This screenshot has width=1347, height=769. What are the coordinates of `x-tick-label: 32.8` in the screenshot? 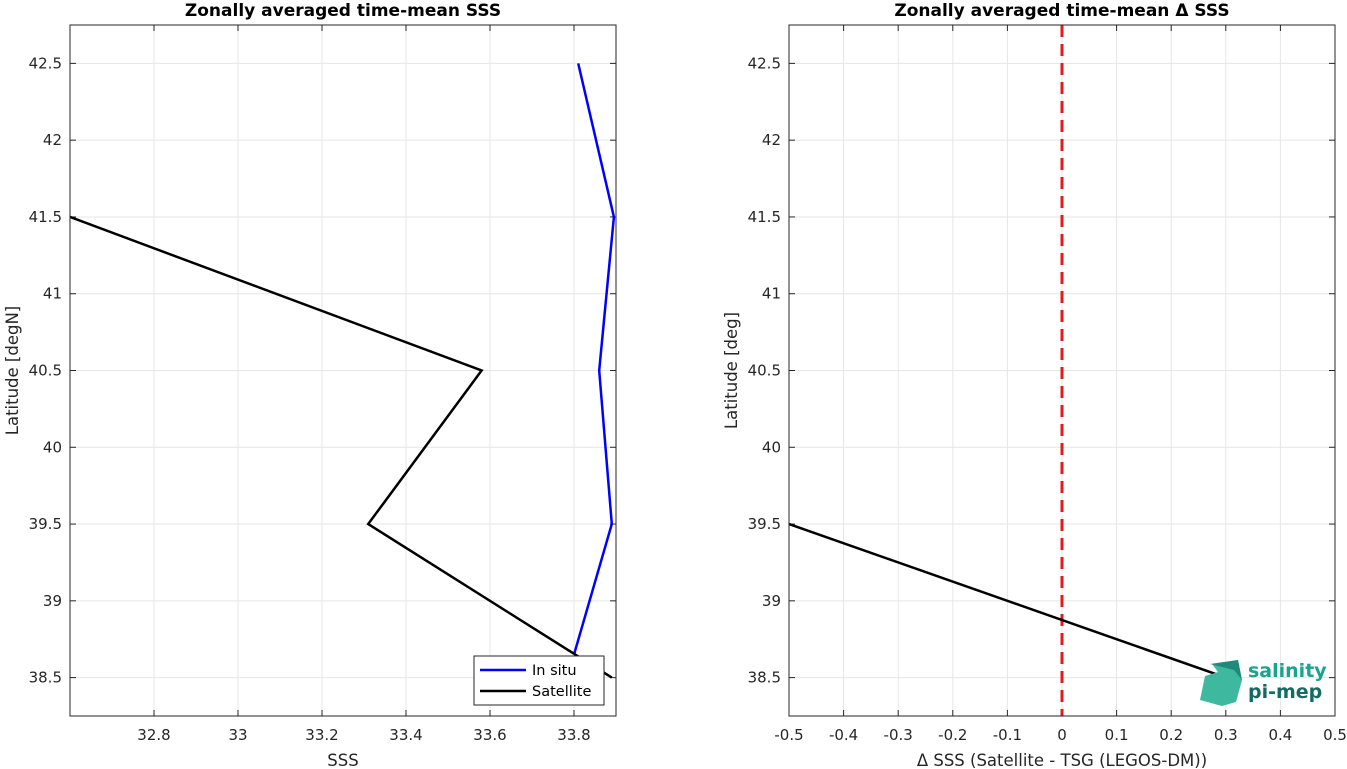 It's located at (153, 735).